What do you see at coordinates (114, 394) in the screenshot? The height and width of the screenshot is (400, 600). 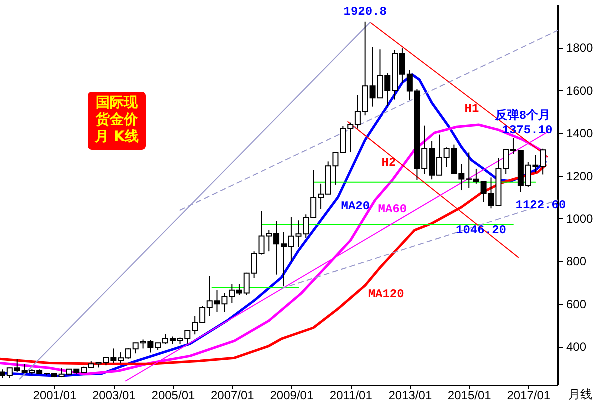 I see `x-tick-label: 2003/01` at bounding box center [114, 394].